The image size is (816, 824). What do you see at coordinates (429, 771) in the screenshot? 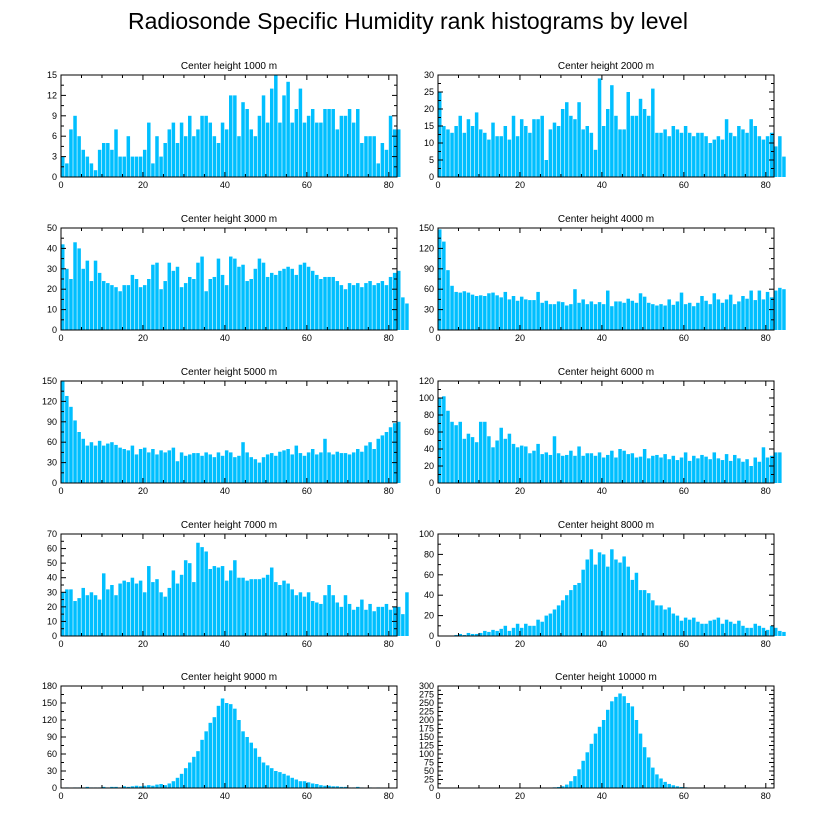
I see `y-tick-label: 50` at bounding box center [429, 771].